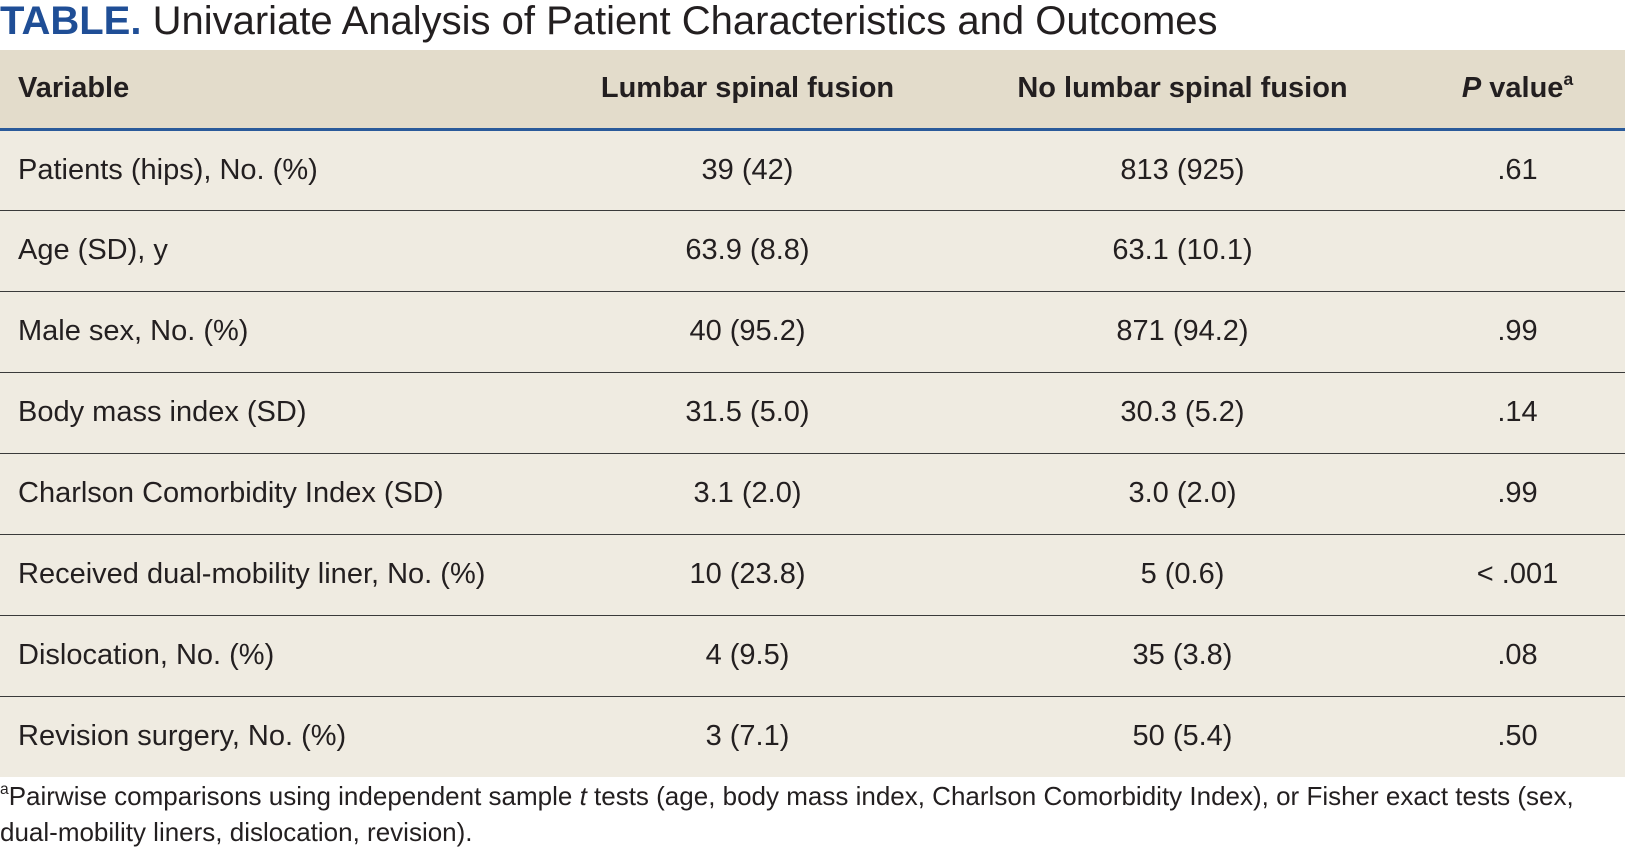 This screenshot has width=1625, height=850. I want to click on footnote-italic: t, so click(583, 796).